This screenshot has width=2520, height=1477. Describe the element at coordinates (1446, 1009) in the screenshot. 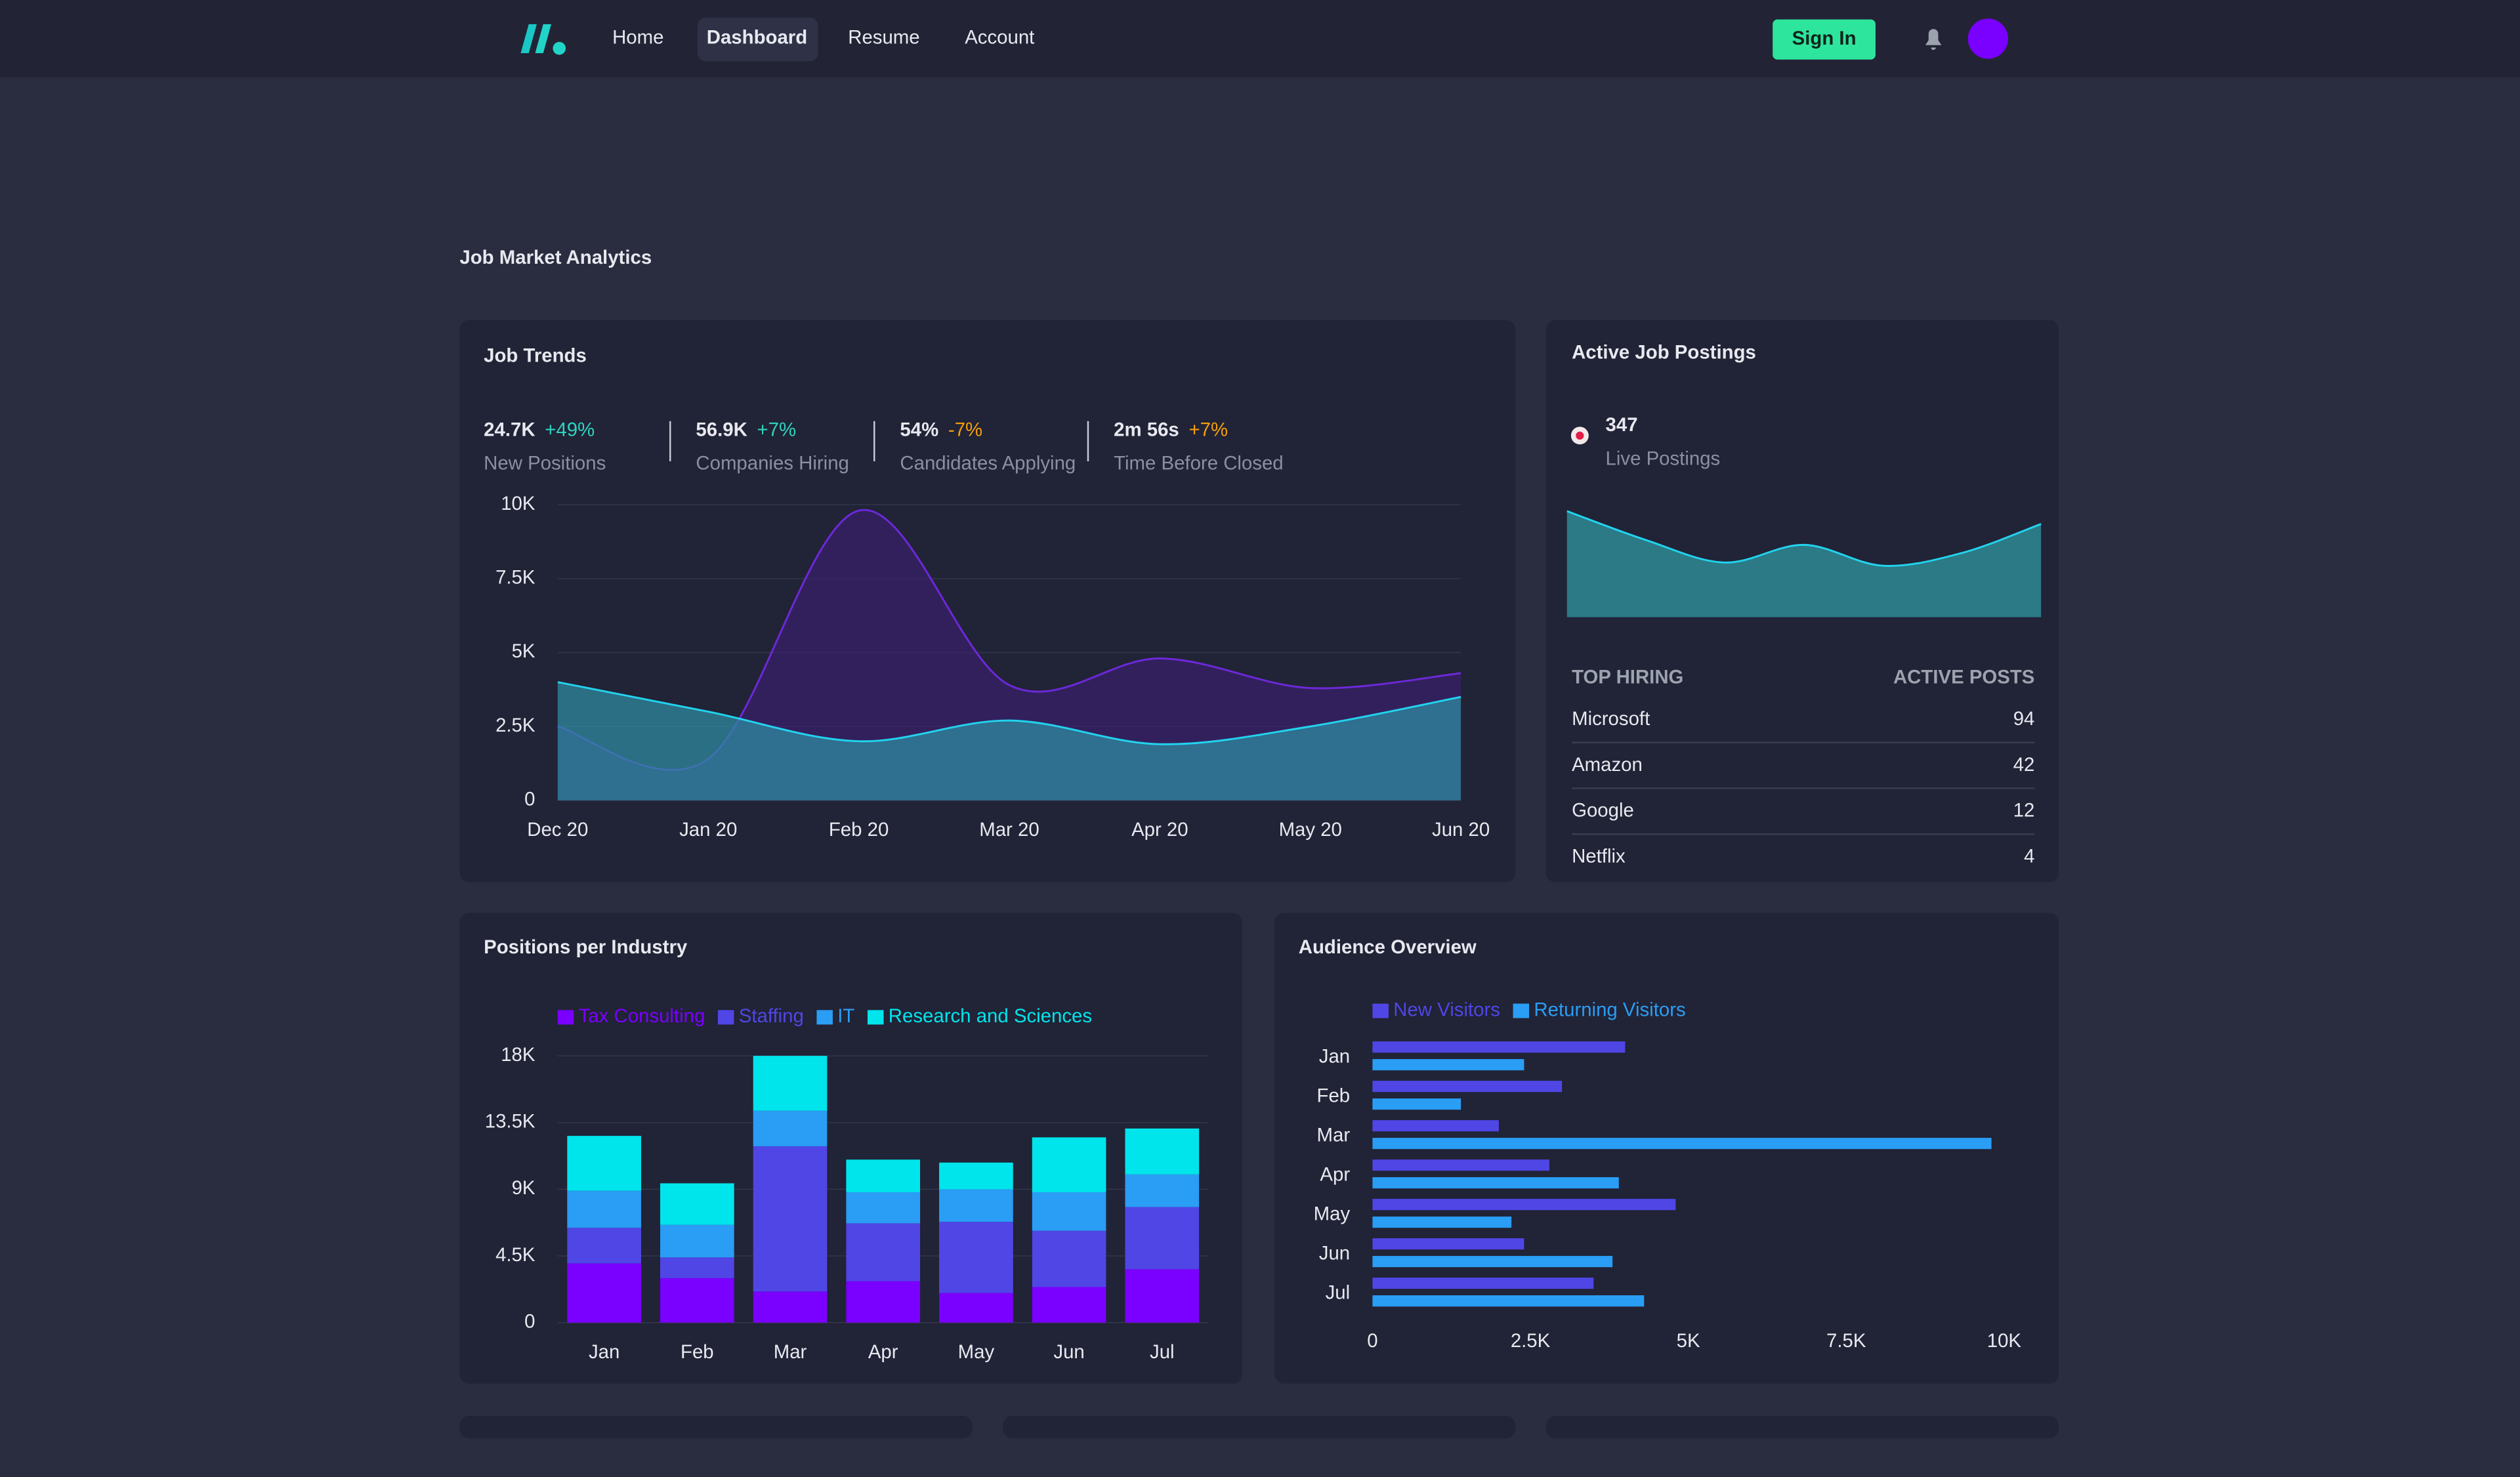

I see `legend-label: New Visitors` at that location.